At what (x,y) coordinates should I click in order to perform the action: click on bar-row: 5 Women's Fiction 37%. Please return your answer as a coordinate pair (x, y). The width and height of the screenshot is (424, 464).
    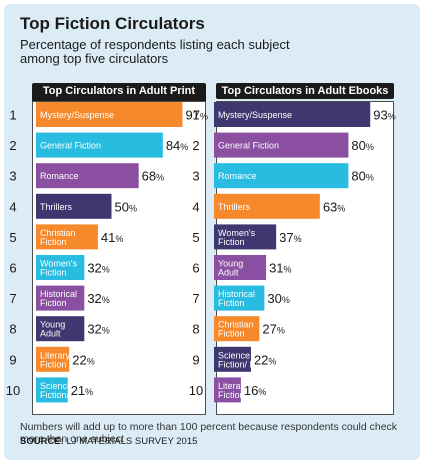
    Looking at the image, I should click on (247, 237).